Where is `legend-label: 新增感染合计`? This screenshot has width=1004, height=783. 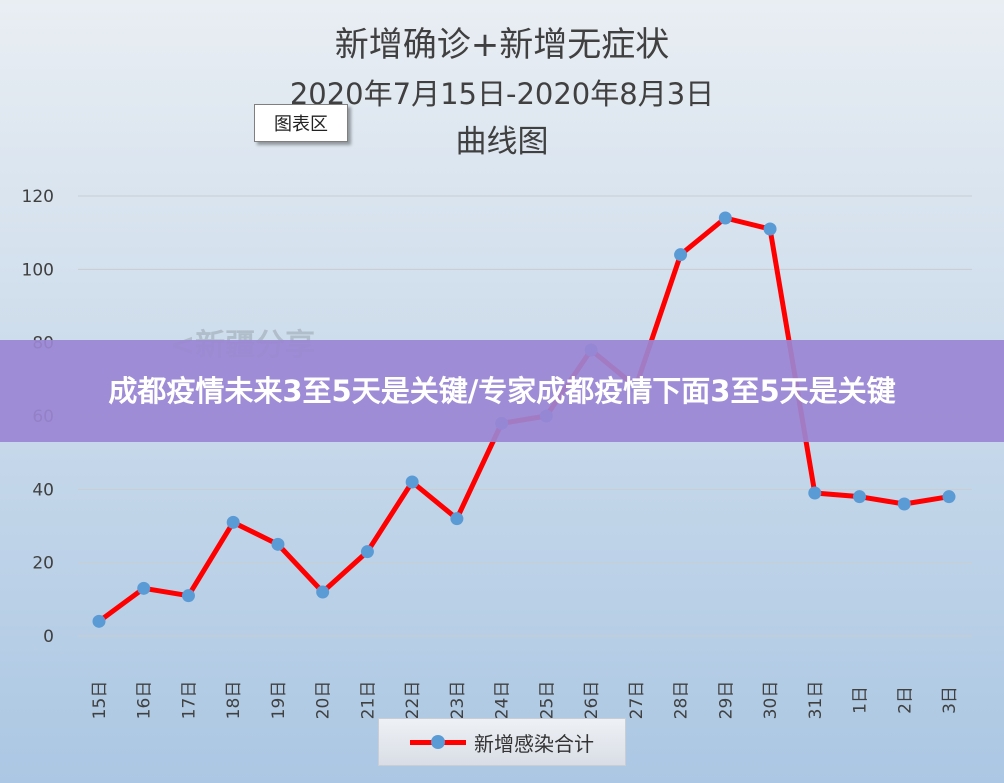 legend-label: 新增感染合计 is located at coordinates (534, 743).